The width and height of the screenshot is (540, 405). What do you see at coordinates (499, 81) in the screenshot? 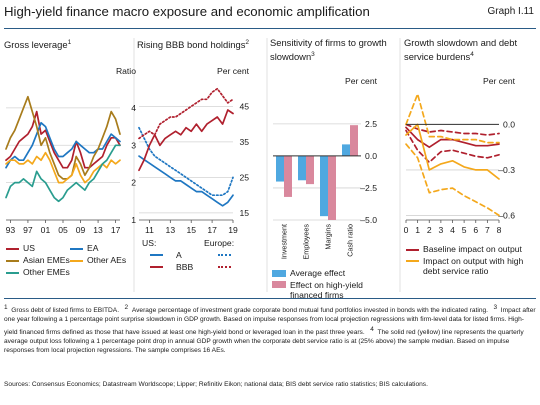
I see `panel4-unit-label: Per cent` at bounding box center [499, 81].